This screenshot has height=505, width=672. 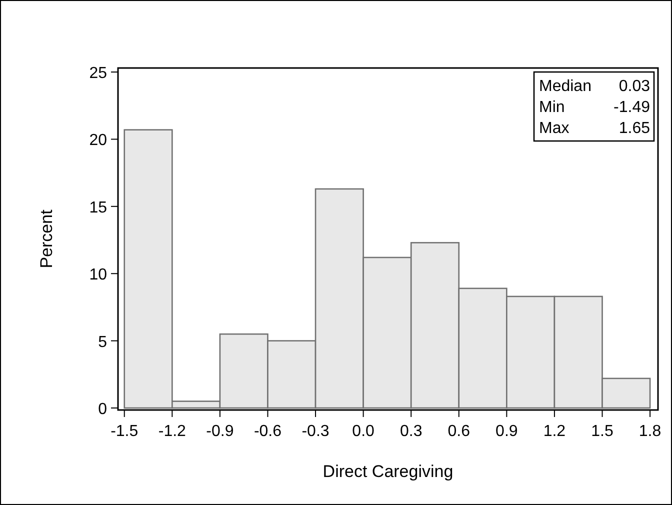 What do you see at coordinates (268, 431) in the screenshot?
I see `x-tick-label: -0.6` at bounding box center [268, 431].